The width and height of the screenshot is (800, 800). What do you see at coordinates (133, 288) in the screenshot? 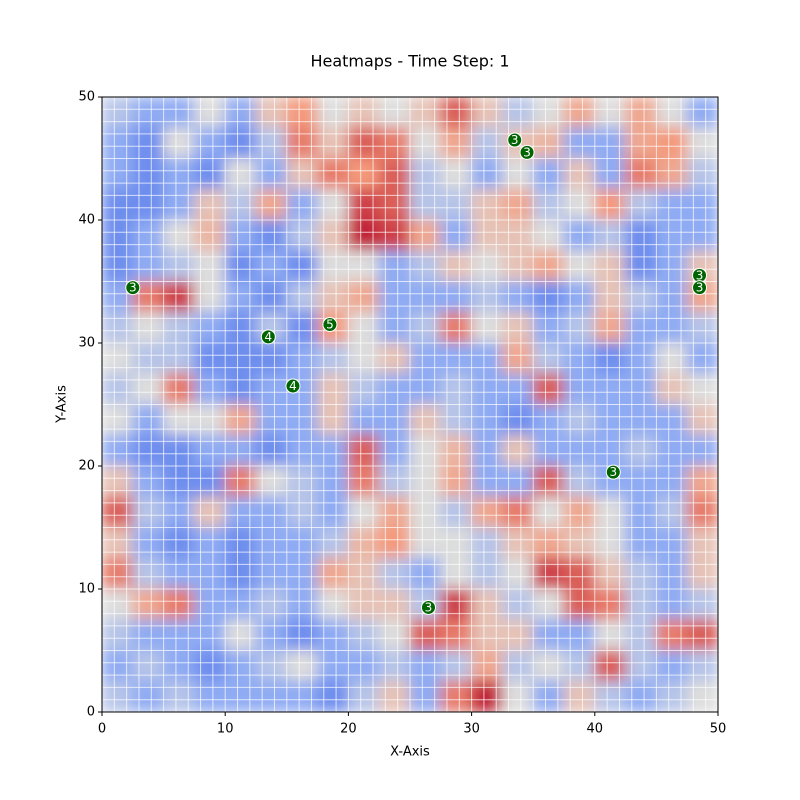
I see `marker` at bounding box center [133, 288].